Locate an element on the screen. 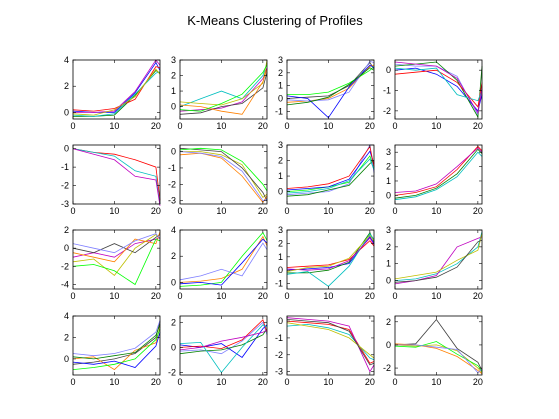 This screenshot has height=419, width=559. panel-cluster-2: 0 10 20 0 1 2 3 is located at coordinates (219, 93).